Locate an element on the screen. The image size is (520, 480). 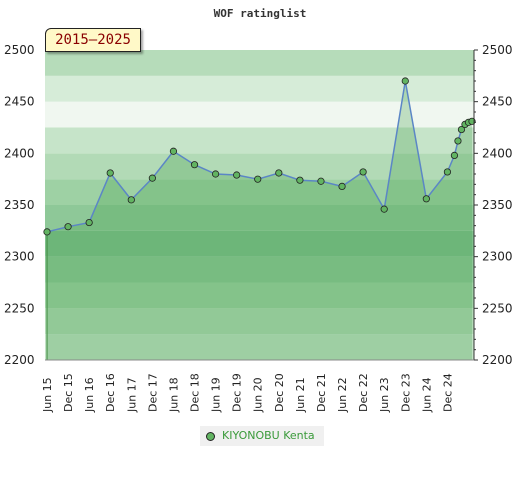
y-tick-label-right: 2400 is located at coordinates (497, 153).